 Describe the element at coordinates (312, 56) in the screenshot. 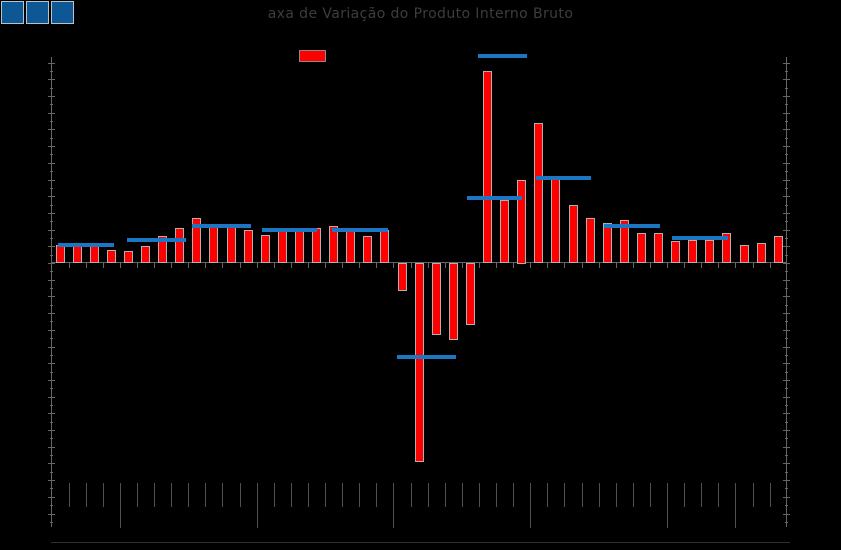

I see `legend-swatch-red-bars` at that location.